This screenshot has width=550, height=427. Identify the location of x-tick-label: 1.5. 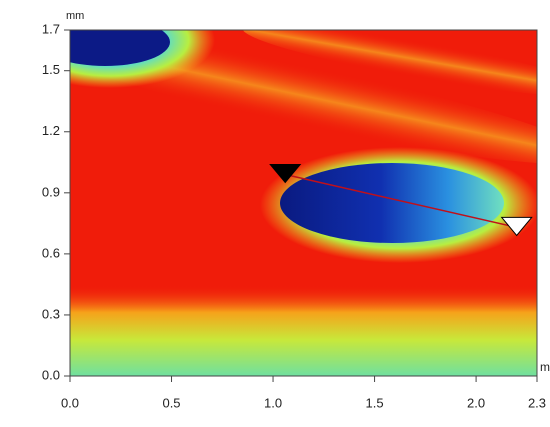
(375, 402).